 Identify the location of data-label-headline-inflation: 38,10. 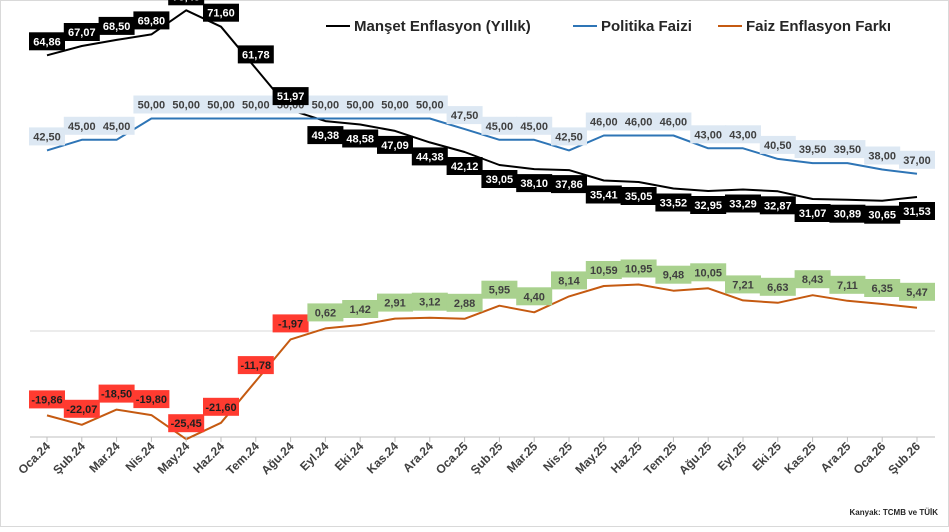
(534, 183).